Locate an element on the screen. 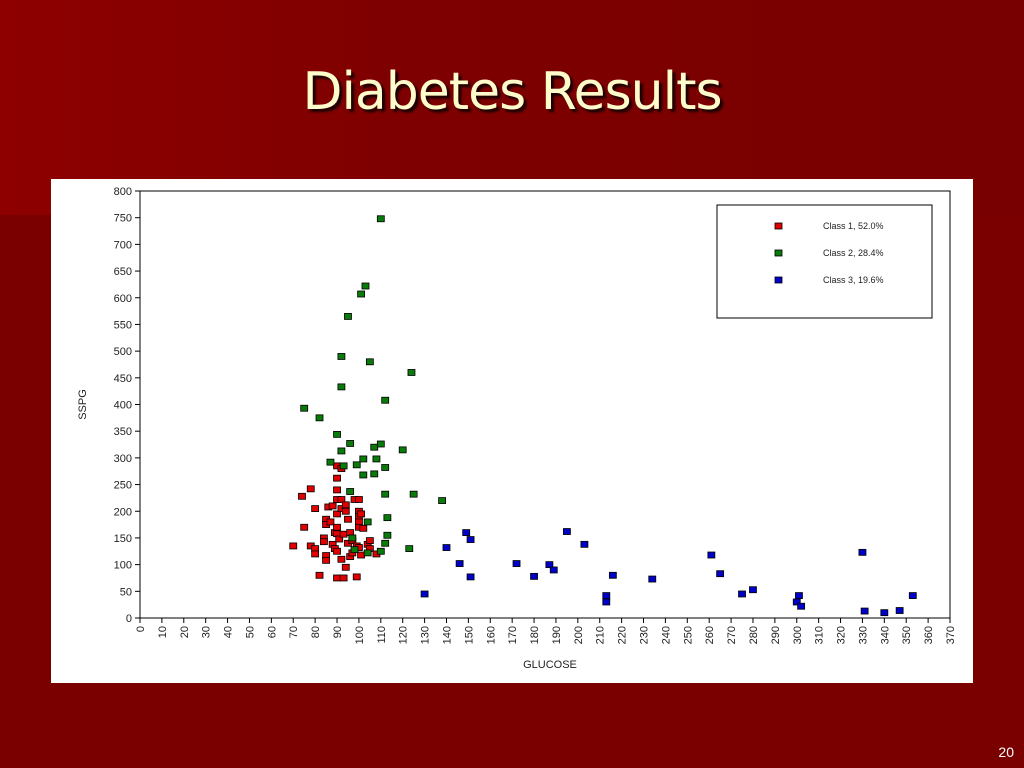 The height and width of the screenshot is (768, 1024). x-tick-label: 130 is located at coordinates (426, 635).